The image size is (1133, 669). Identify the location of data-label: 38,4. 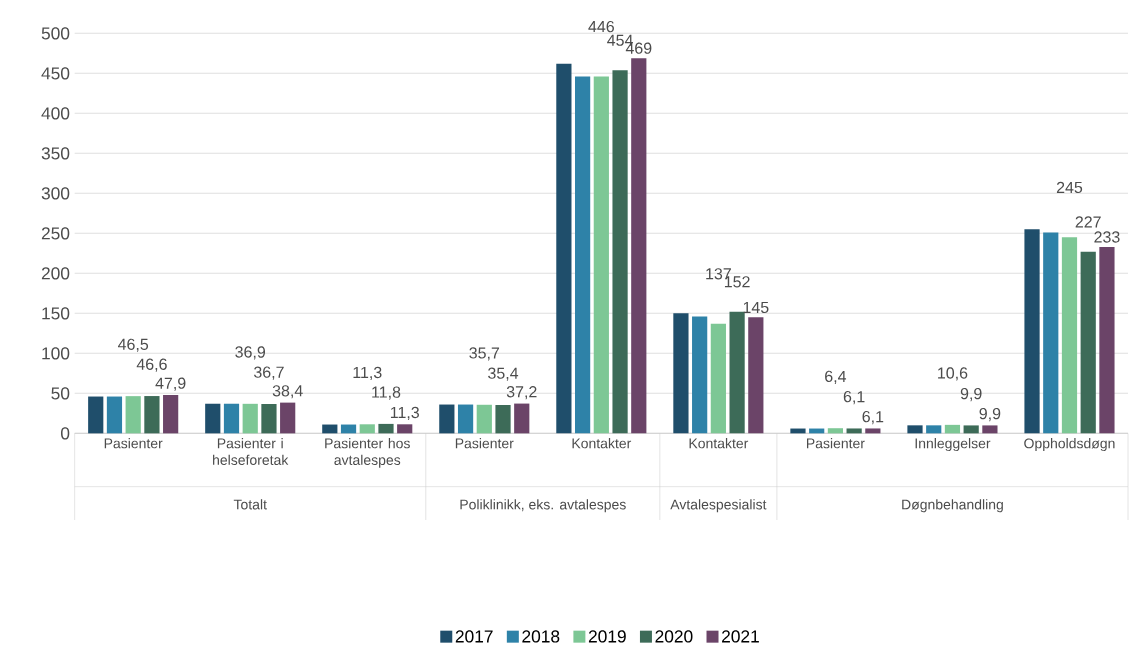
(287, 392).